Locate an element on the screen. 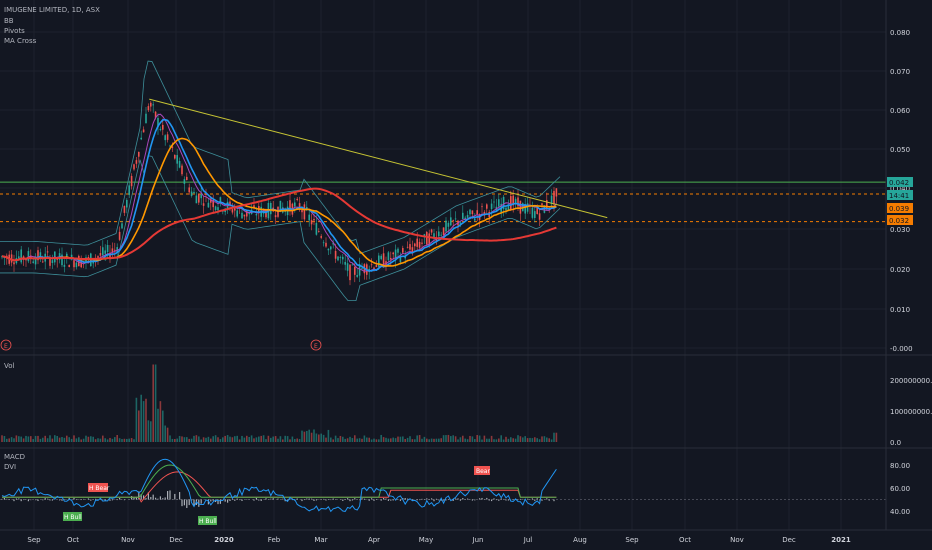 The height and width of the screenshot is (550, 932). indicator-bb: BB is located at coordinates (9, 21).